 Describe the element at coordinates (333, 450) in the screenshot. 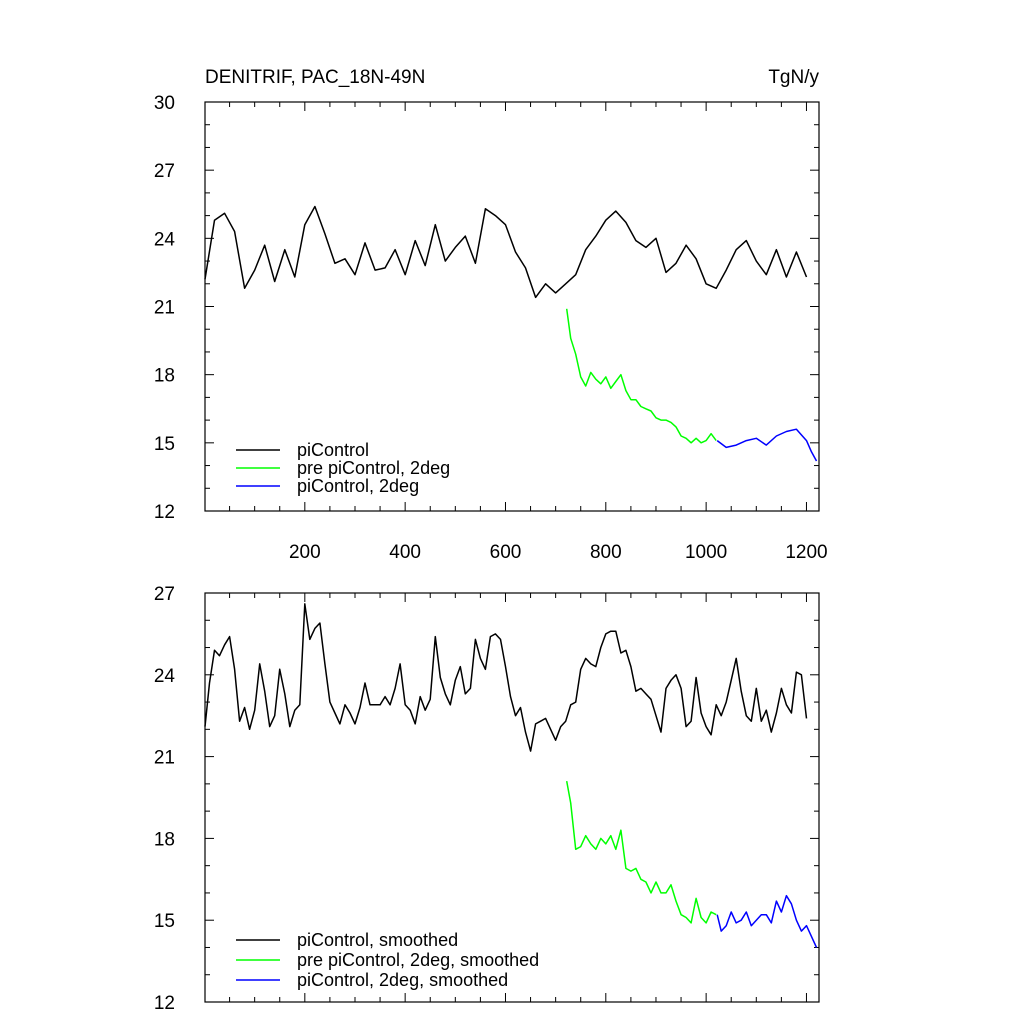

I see `legend-label: piControl` at that location.